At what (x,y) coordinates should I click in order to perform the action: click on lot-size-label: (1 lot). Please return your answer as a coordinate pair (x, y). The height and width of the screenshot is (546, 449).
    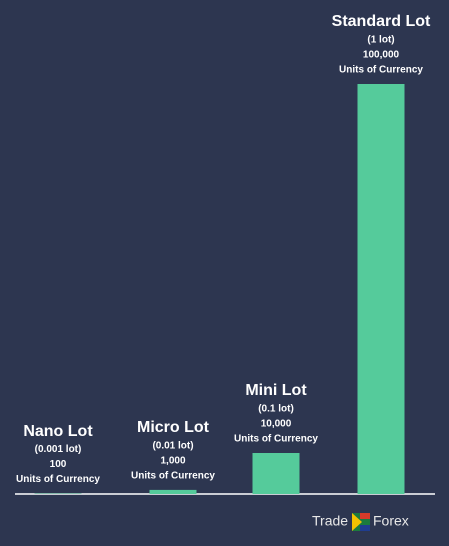
    Looking at the image, I should click on (380, 40).